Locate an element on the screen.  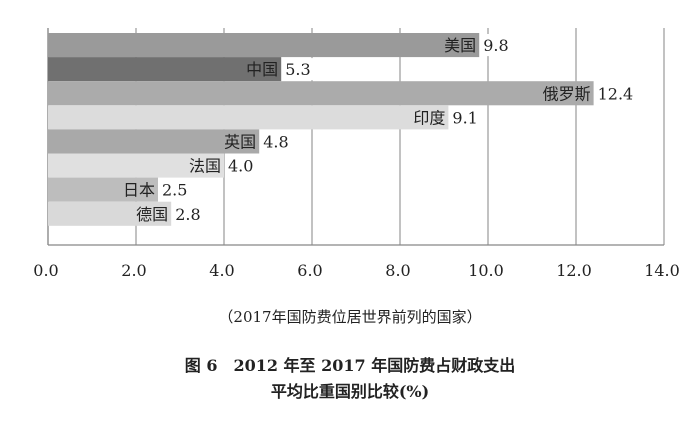
bar-category-label: 俄罗斯 is located at coordinates (567, 93).